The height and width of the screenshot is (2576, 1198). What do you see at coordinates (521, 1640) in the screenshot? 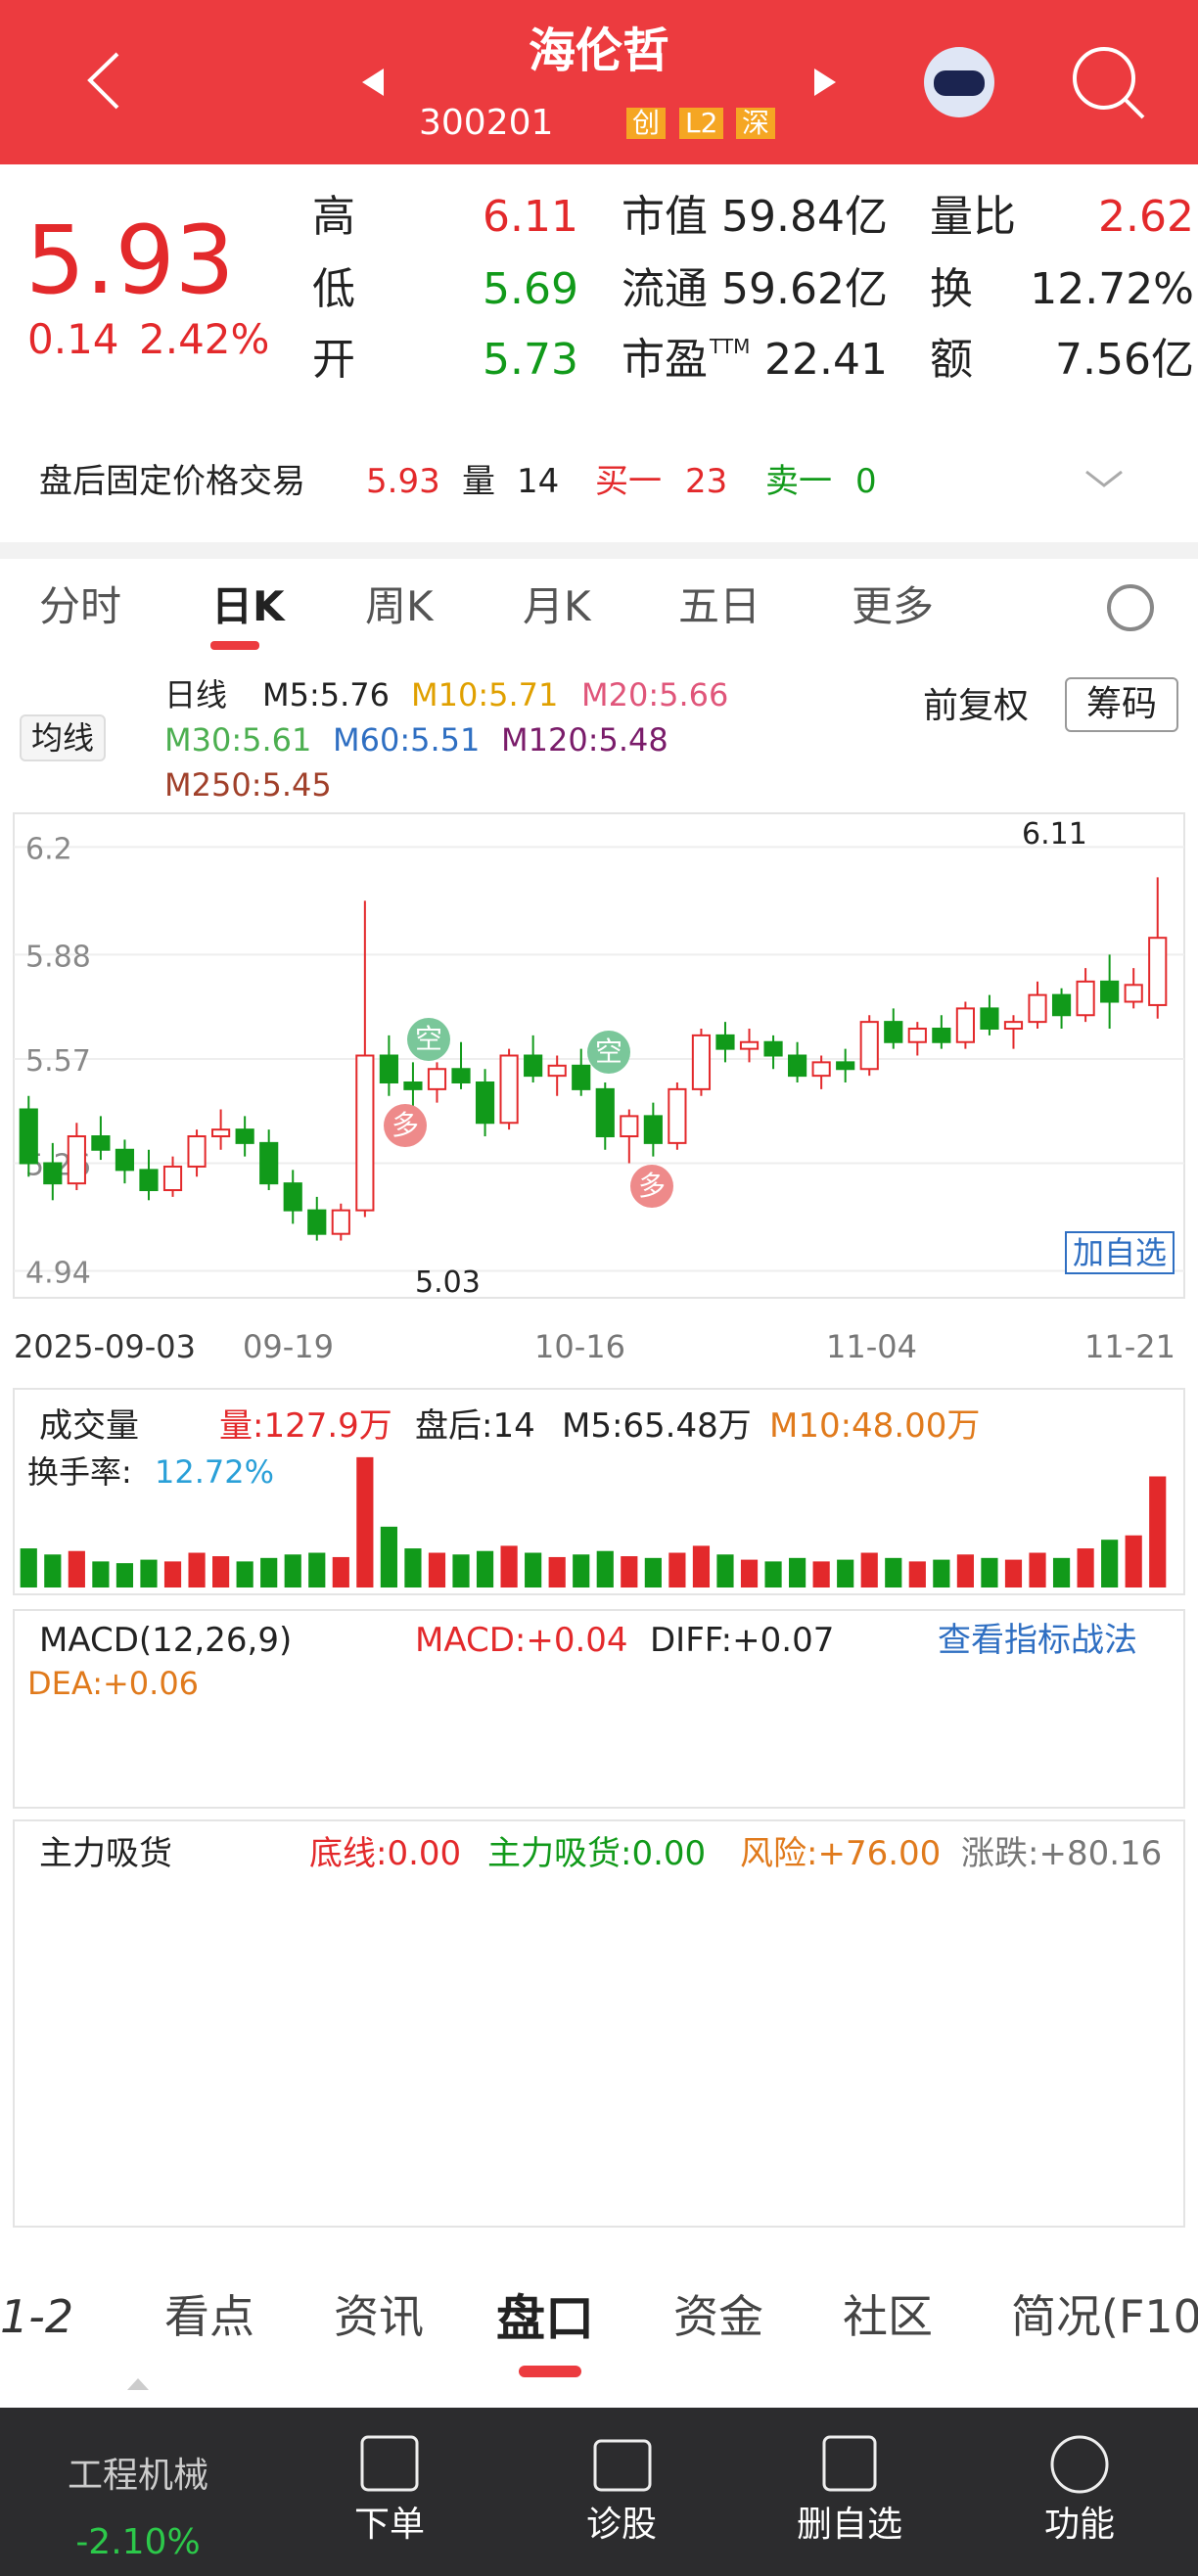
I see `macd-value: MACD:+0.04` at bounding box center [521, 1640].